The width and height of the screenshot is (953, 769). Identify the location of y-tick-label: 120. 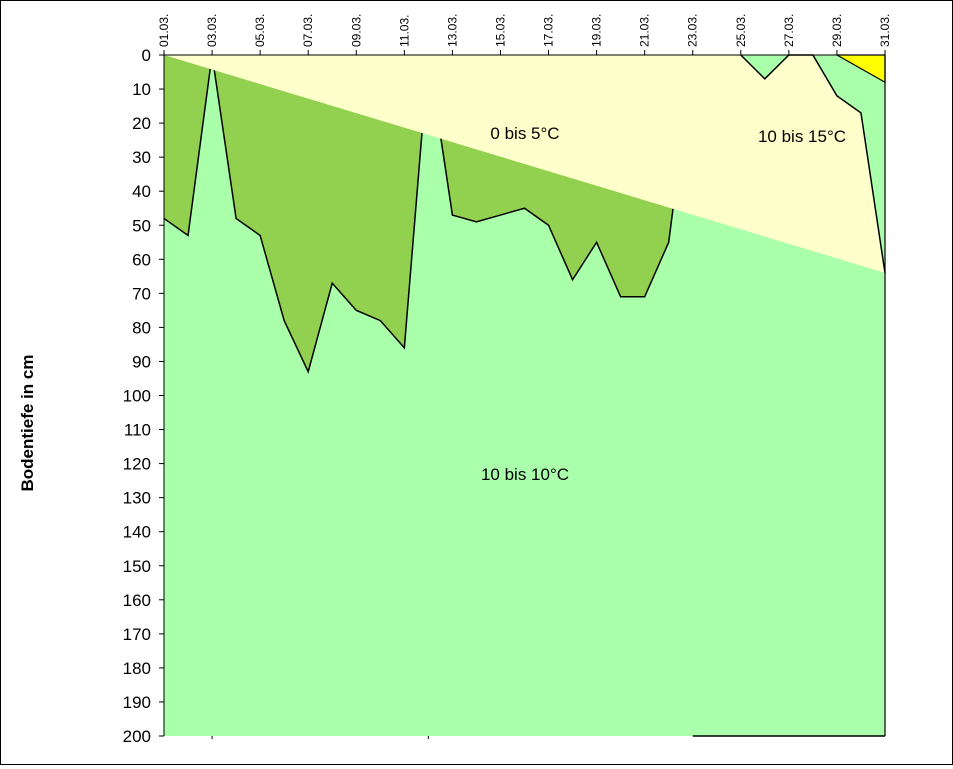
(137, 464).